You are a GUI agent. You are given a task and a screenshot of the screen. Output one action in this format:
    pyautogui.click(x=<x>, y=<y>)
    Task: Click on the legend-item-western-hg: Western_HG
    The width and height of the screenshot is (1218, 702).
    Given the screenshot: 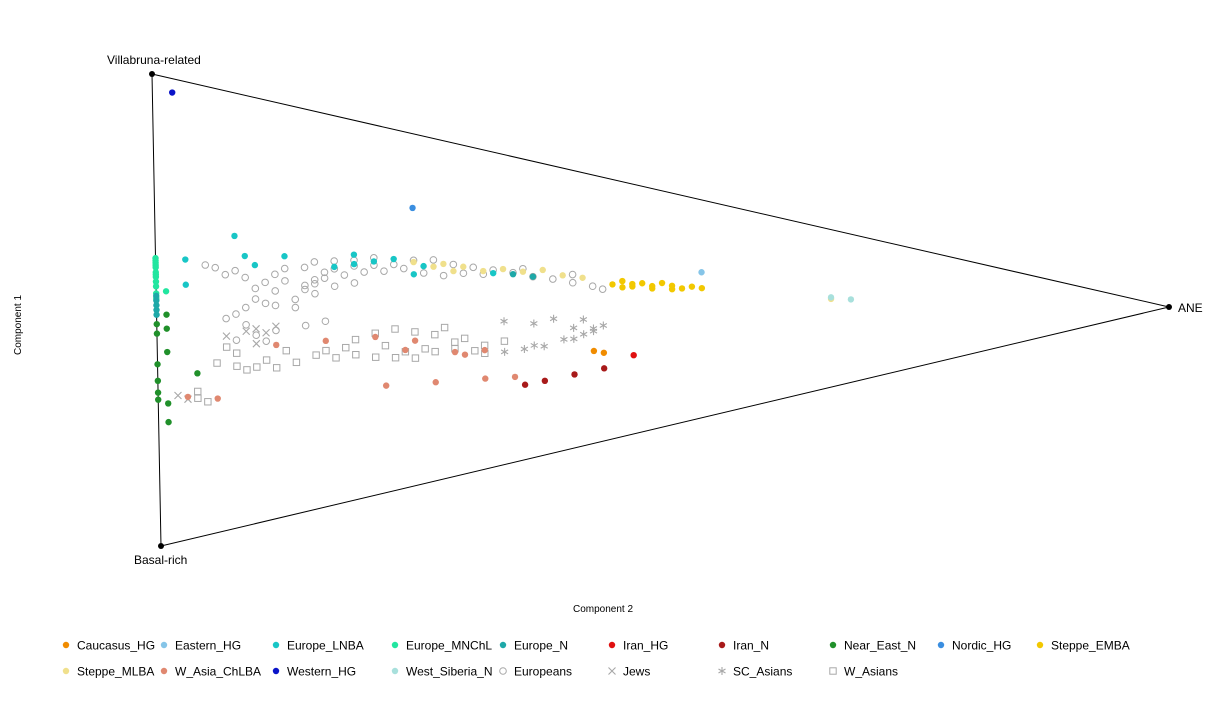 What is the action you would take?
    pyautogui.click(x=314, y=672)
    